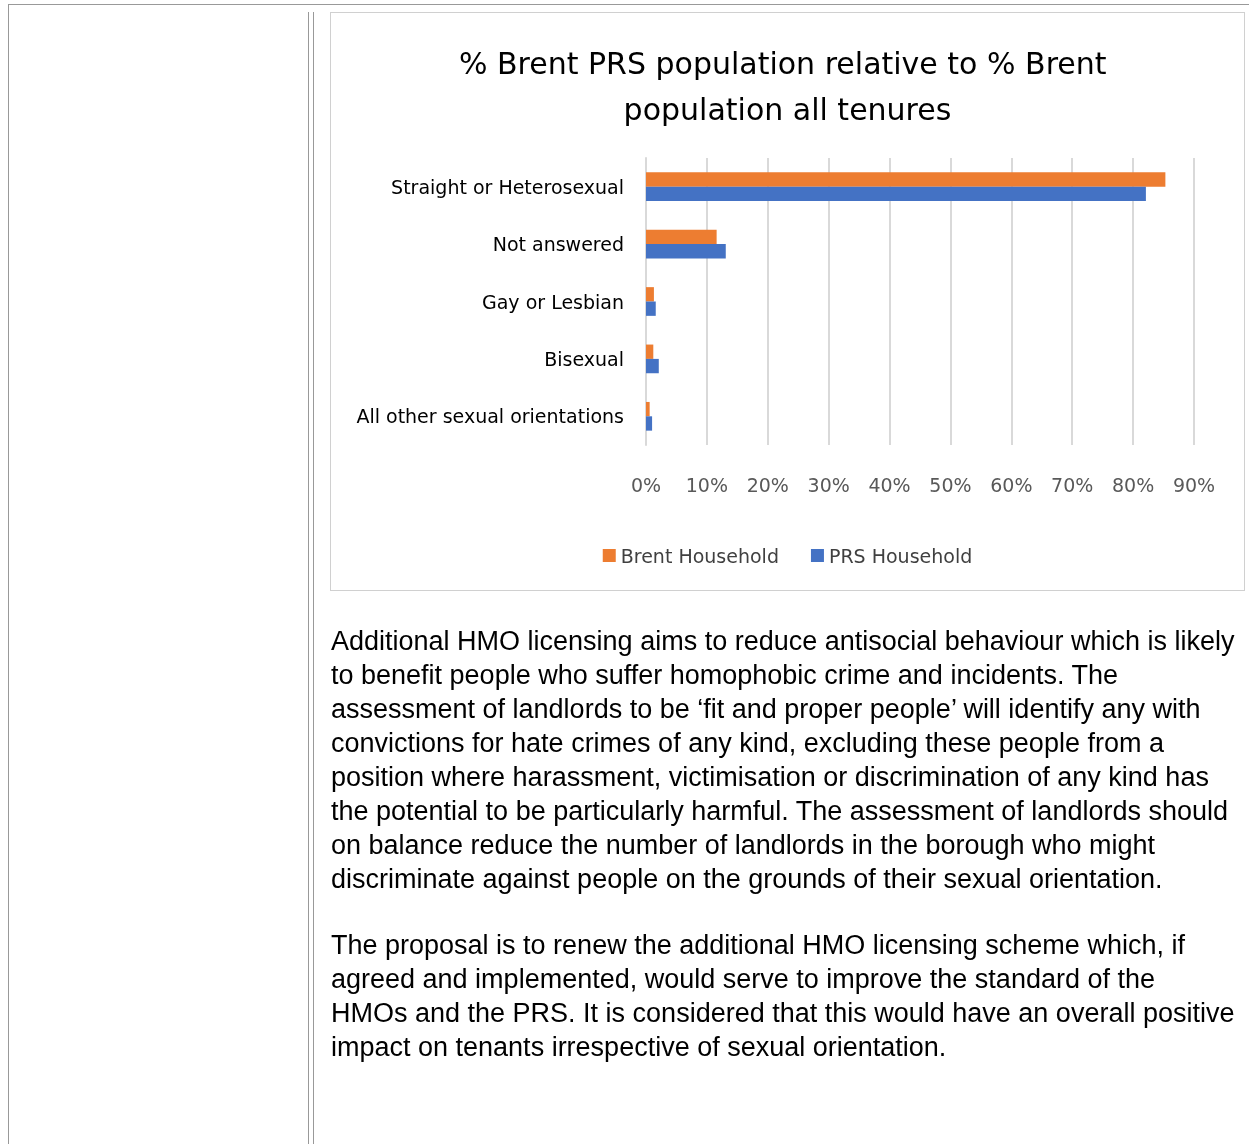 The width and height of the screenshot is (1250, 1144). What do you see at coordinates (553, 301) in the screenshot?
I see `y-tick-label: Gay or Lesbian` at bounding box center [553, 301].